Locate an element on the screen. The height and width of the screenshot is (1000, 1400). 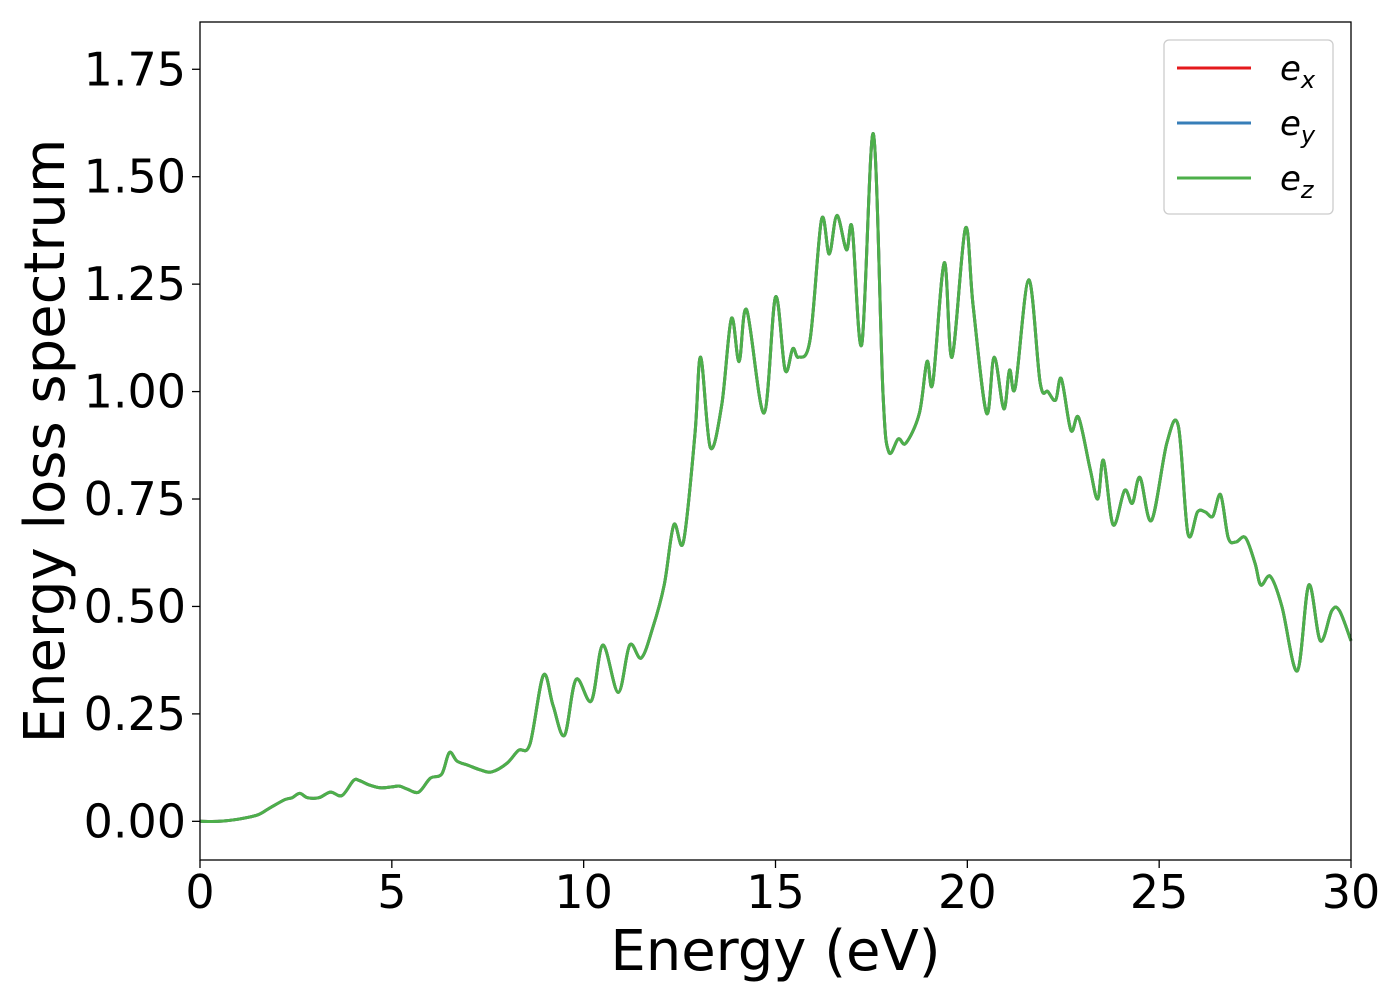
legend-label-subscript: y is located at coordinates (1308, 135).